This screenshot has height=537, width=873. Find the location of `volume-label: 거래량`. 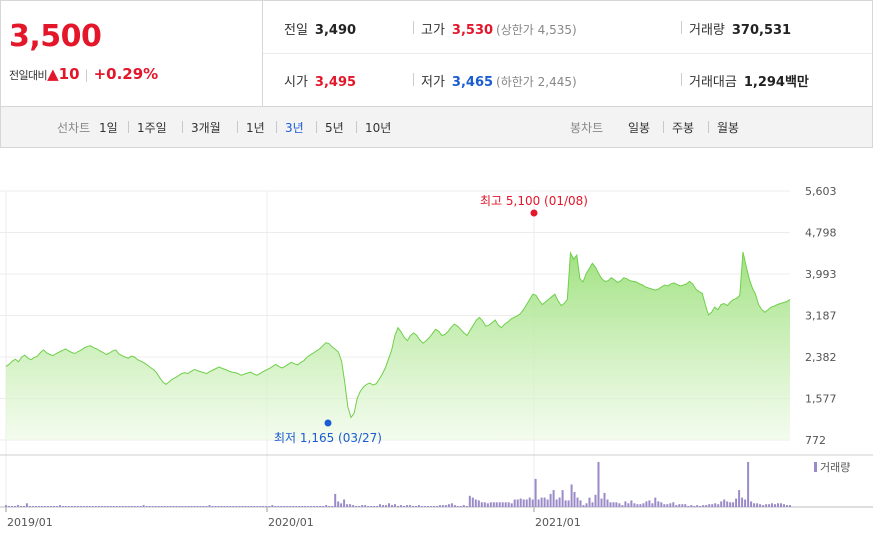

volume-label: 거래량 is located at coordinates (707, 30).